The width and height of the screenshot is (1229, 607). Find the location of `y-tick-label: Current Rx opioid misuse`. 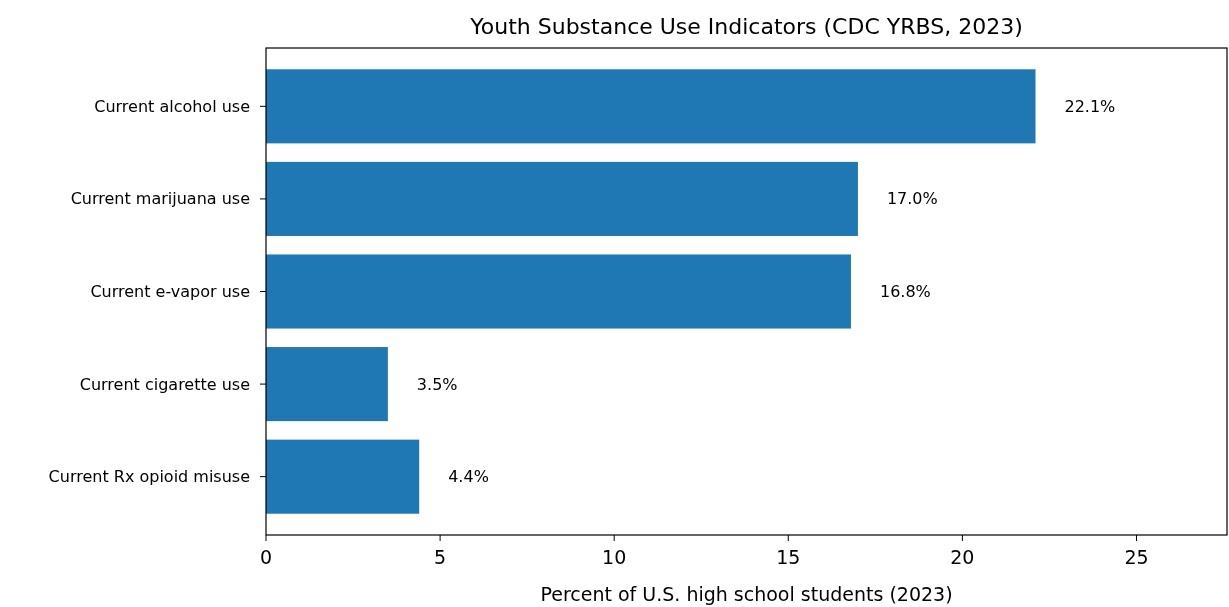

y-tick-label: Current Rx opioid misuse is located at coordinates (149, 477).